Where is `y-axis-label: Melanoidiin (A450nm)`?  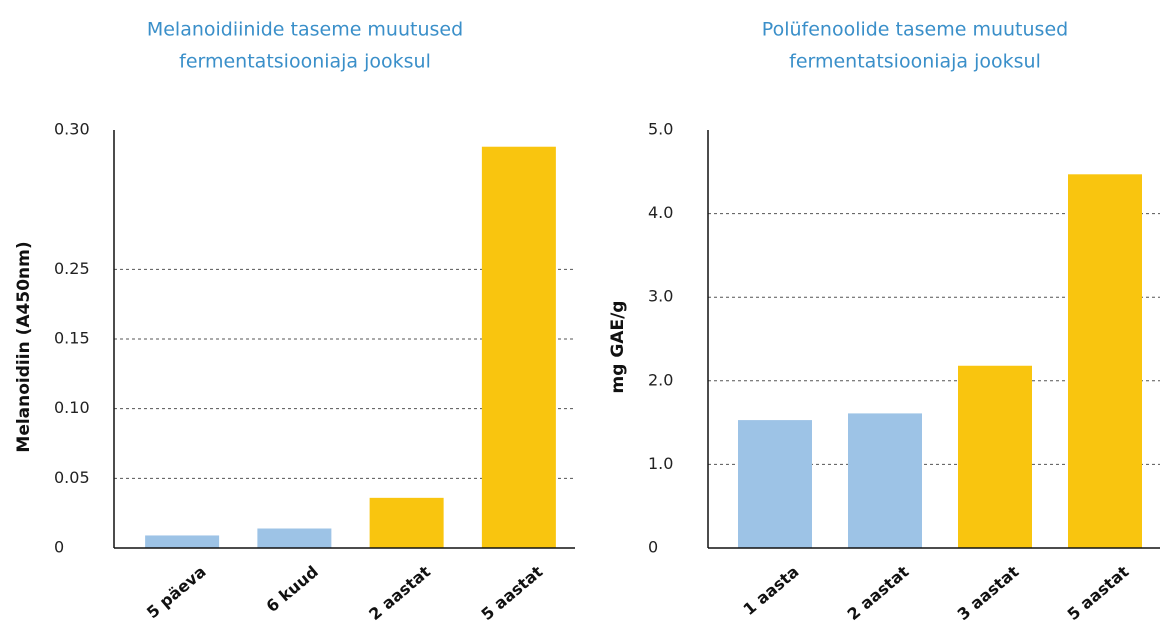
y-axis-label: Melanoidiin (A450nm) is located at coordinates (24, 346).